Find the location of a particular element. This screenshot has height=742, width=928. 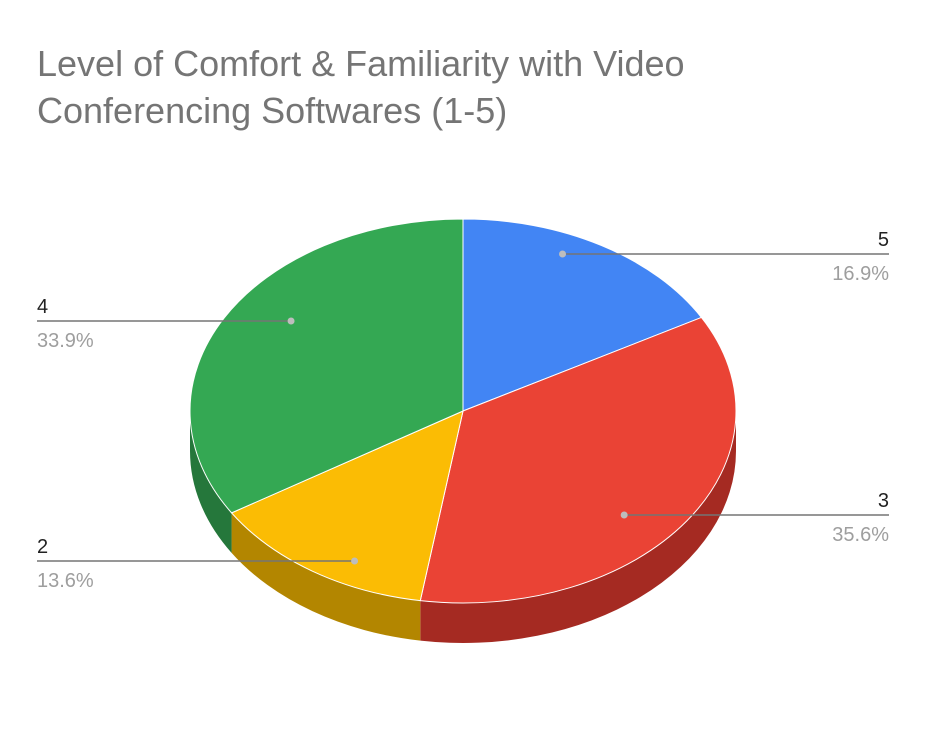

chart-title-line-2: Conferencing Softwares (1-5) is located at coordinates (272, 110).